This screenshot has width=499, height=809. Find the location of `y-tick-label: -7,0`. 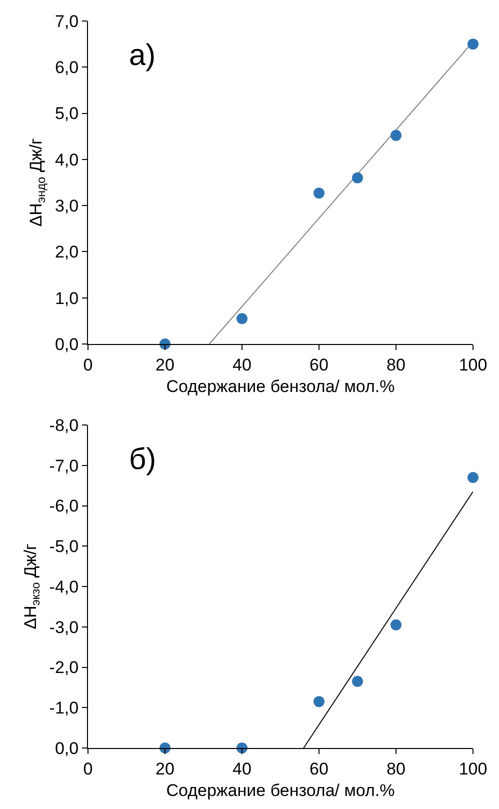

y-tick-label: -7,0 is located at coordinates (64, 466).